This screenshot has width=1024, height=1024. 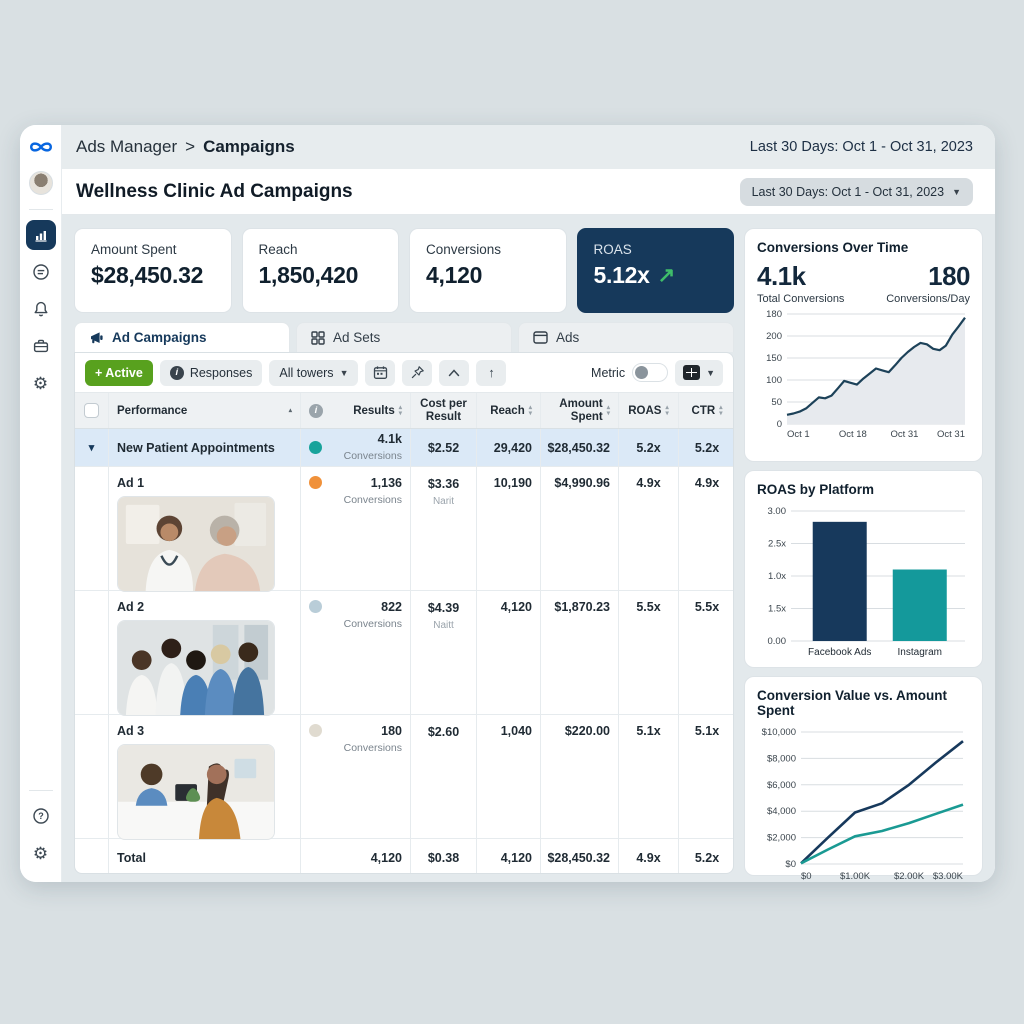 I want to click on col-label: Amount Spent, so click(x=581, y=410).